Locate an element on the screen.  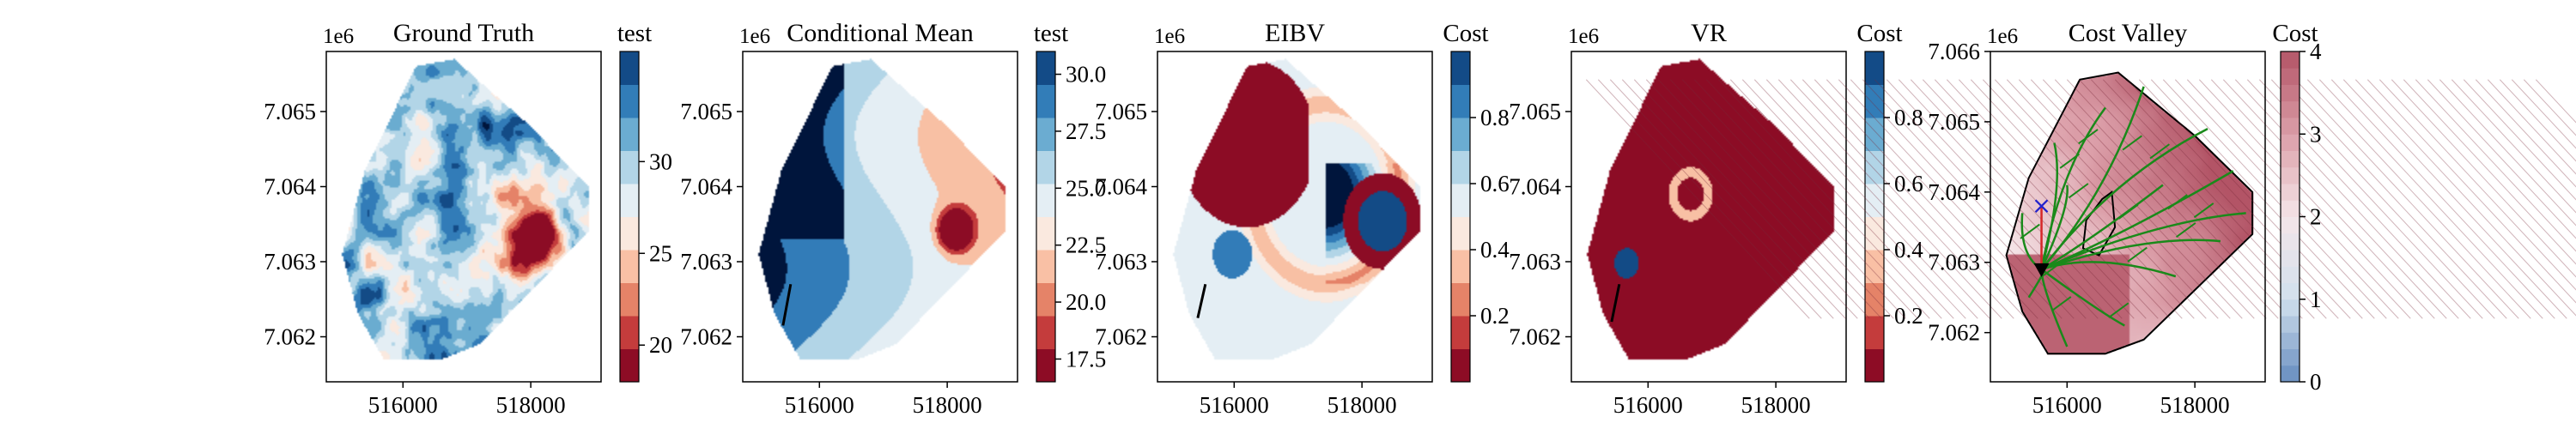
colorbar-tick-label: 20 is located at coordinates (660, 345).